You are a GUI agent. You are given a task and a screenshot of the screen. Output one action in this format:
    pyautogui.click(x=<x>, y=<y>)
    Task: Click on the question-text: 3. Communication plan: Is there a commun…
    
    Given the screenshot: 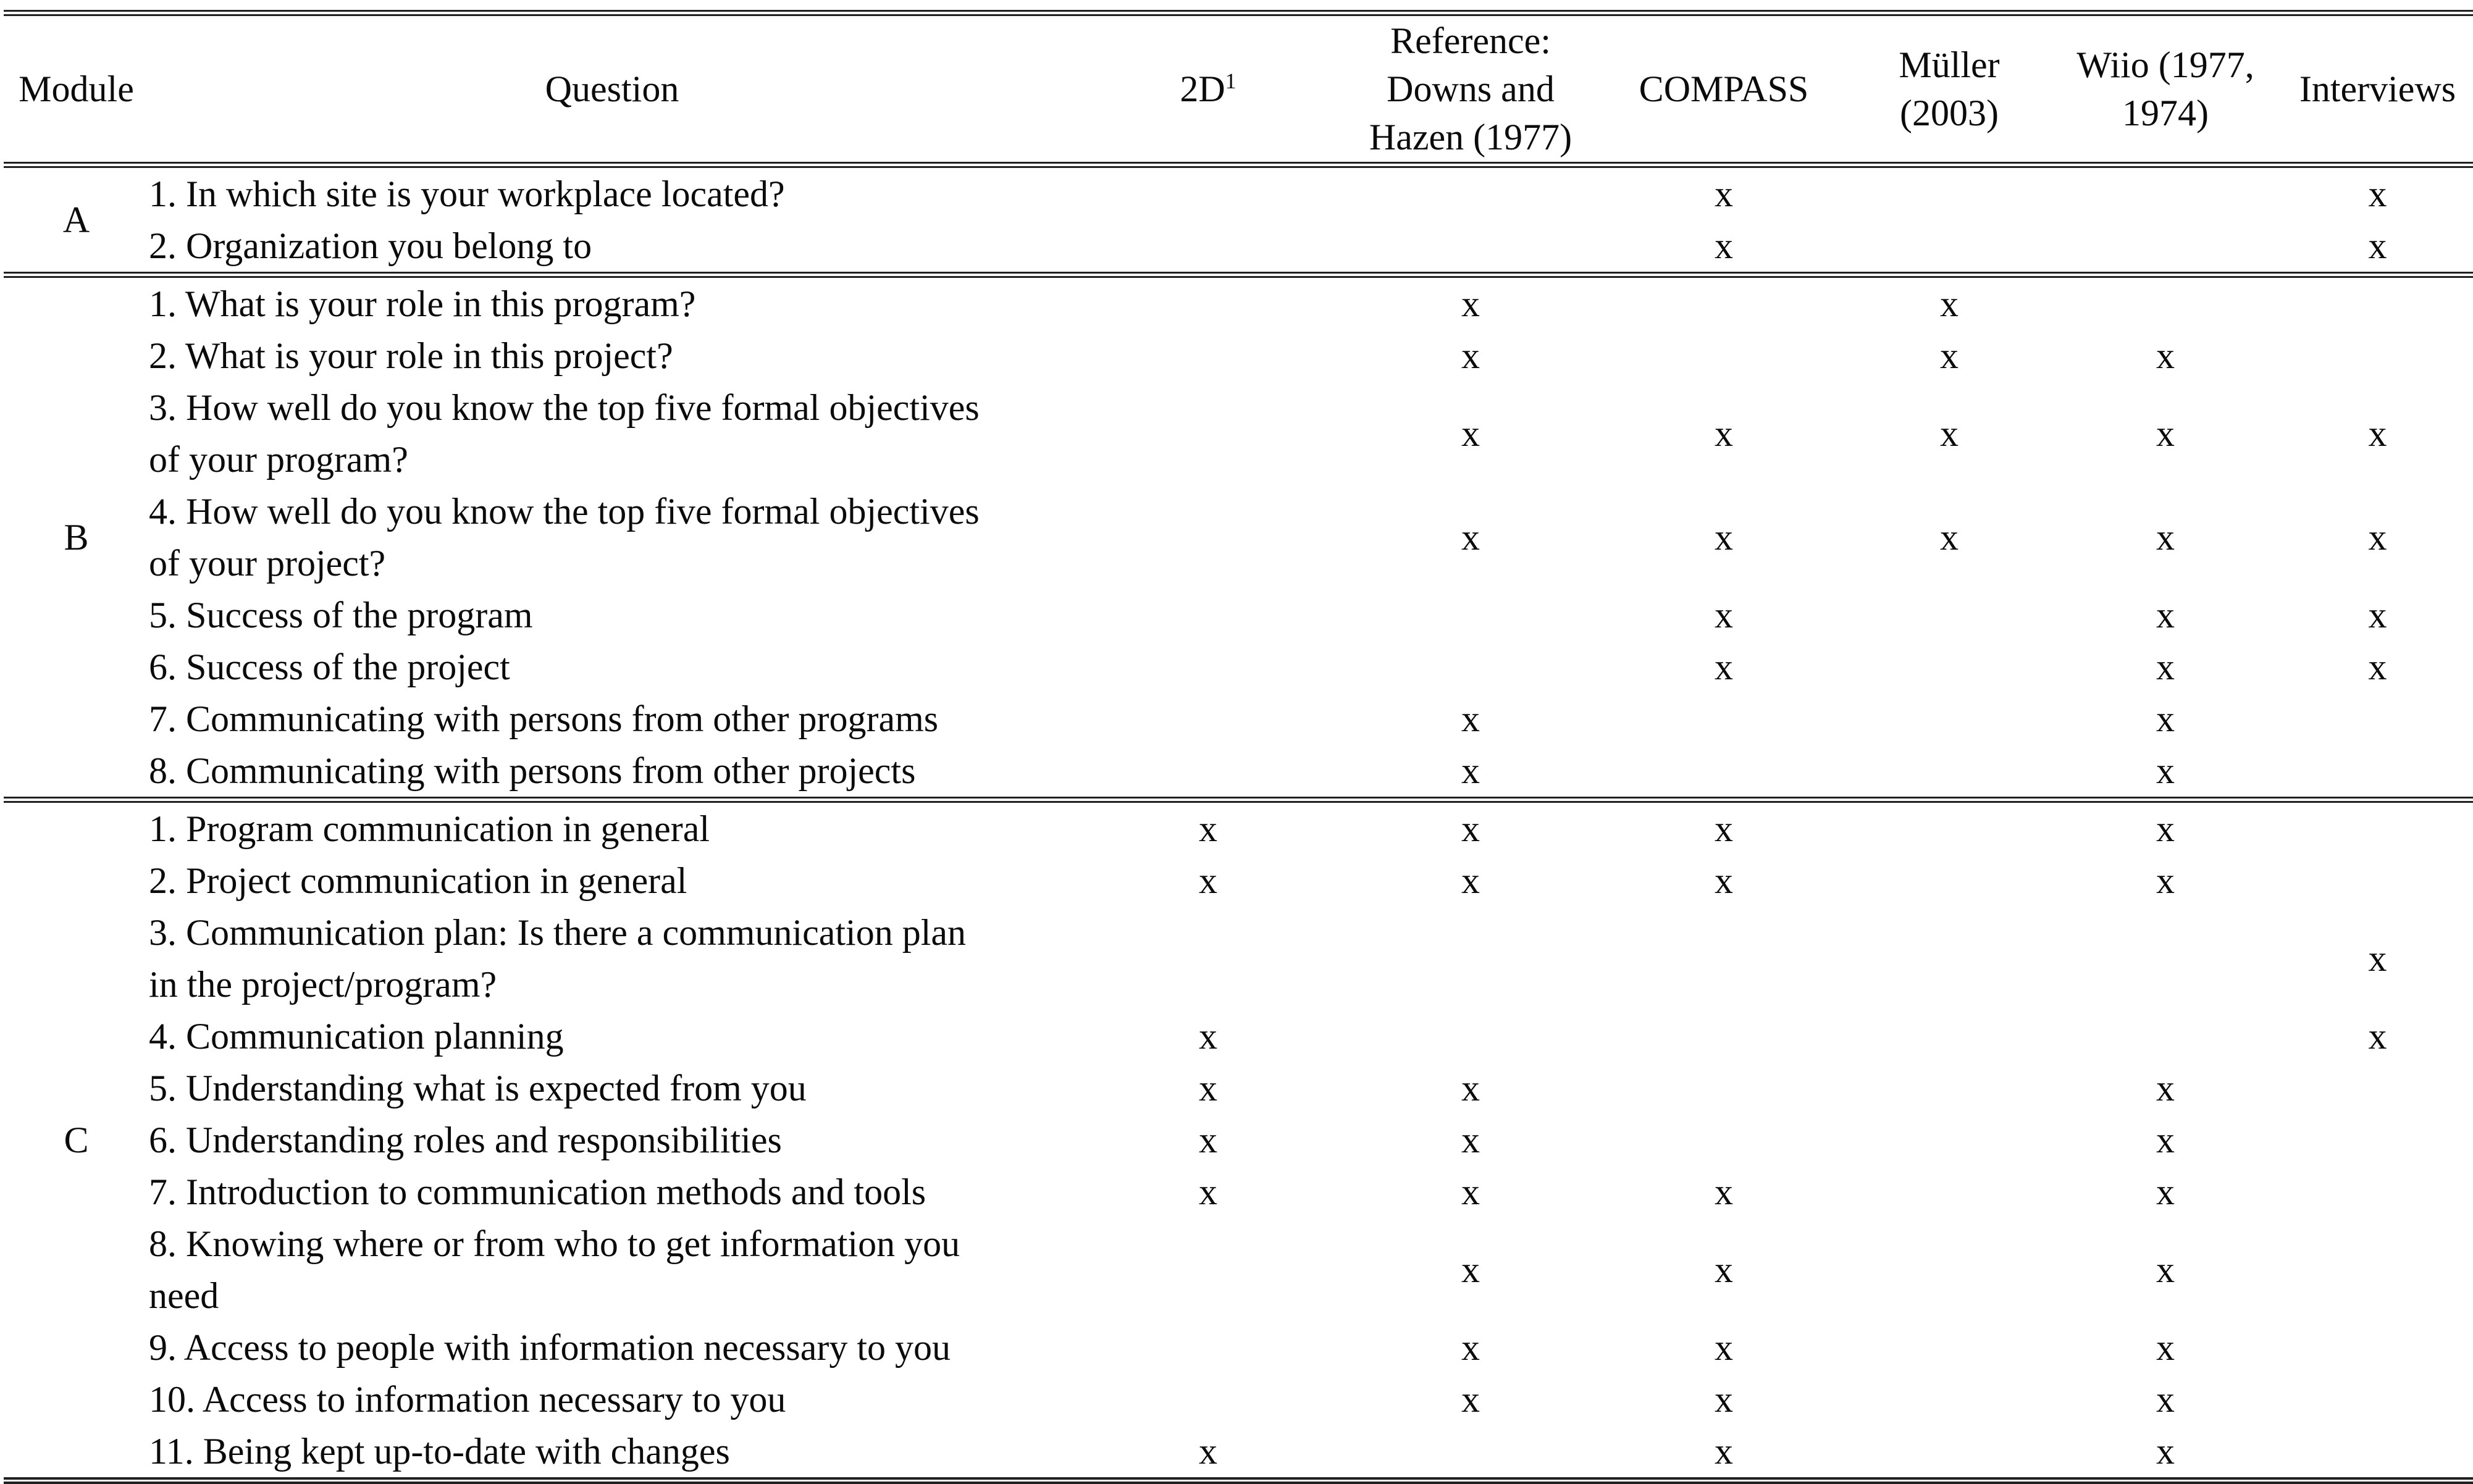 What is the action you would take?
    pyautogui.click(x=558, y=959)
    